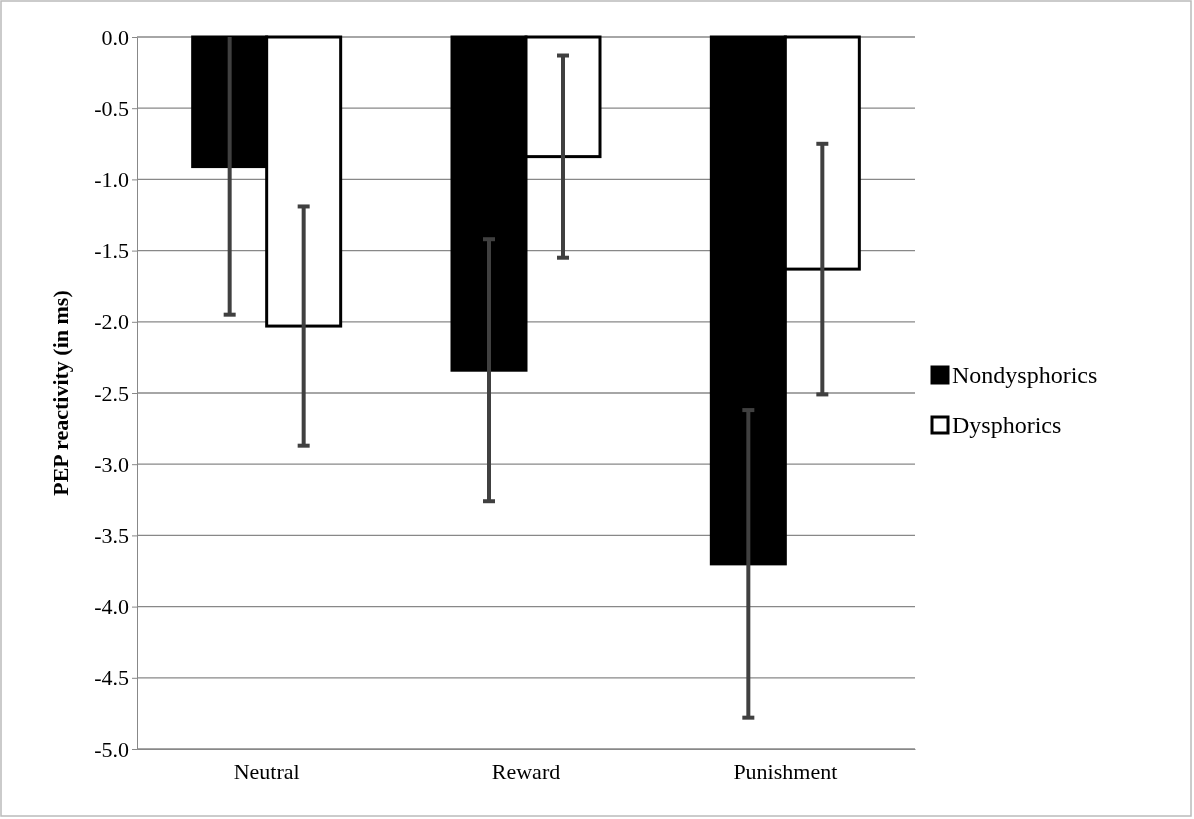 Image resolution: width=1194 pixels, height=819 pixels. I want to click on y-tick-label: -4.5, so click(111, 678).